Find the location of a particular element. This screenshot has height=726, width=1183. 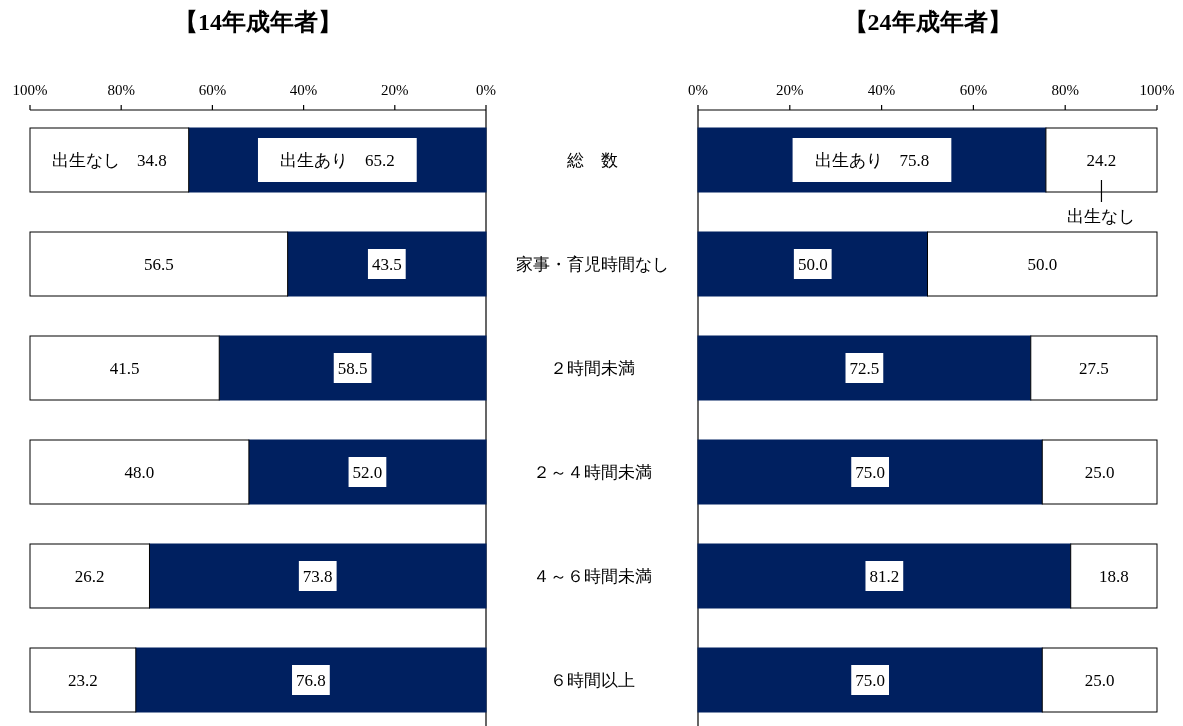

y-tick-label: ４～６時間未満 is located at coordinates (592, 576).